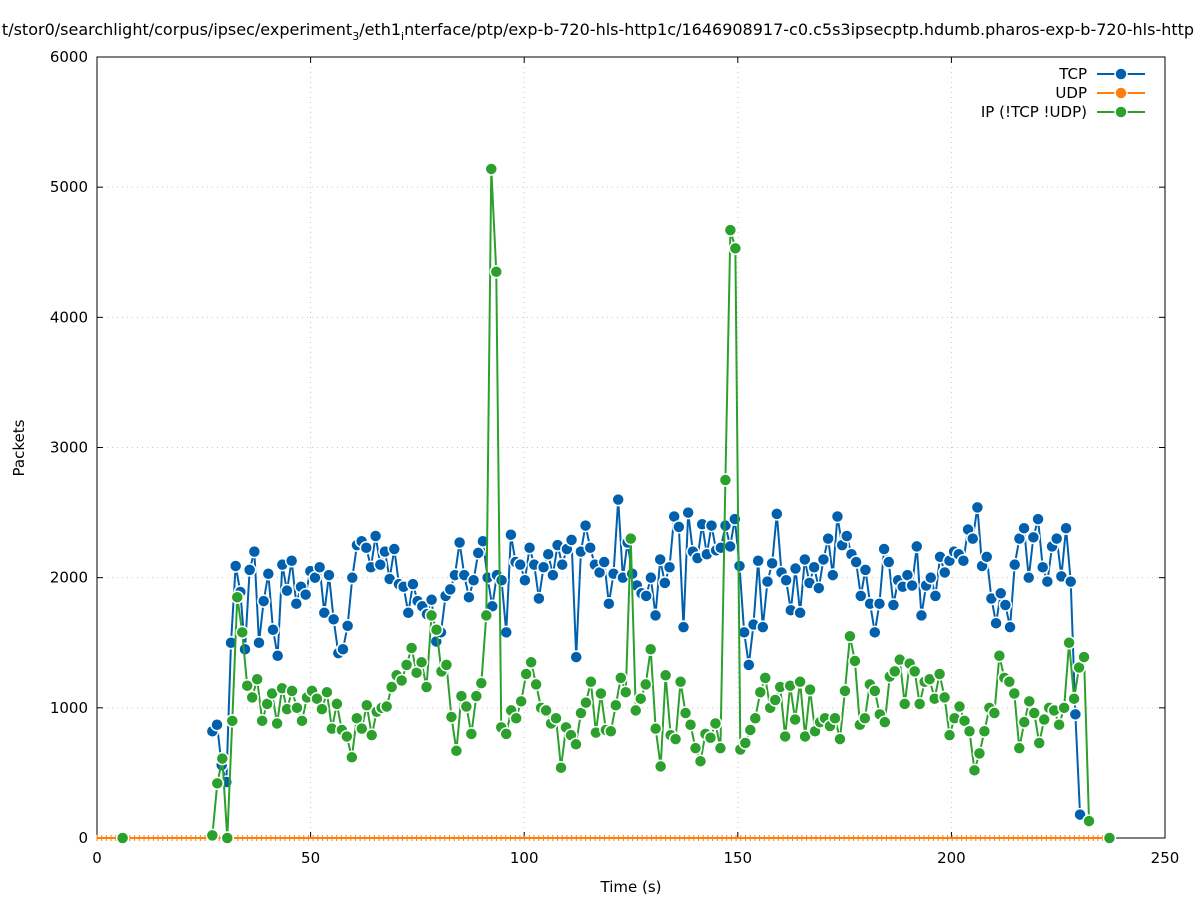 Image resolution: width=1197 pixels, height=900 pixels. Describe the element at coordinates (69, 317) in the screenshot. I see `y-tick-label: 4000` at that location.